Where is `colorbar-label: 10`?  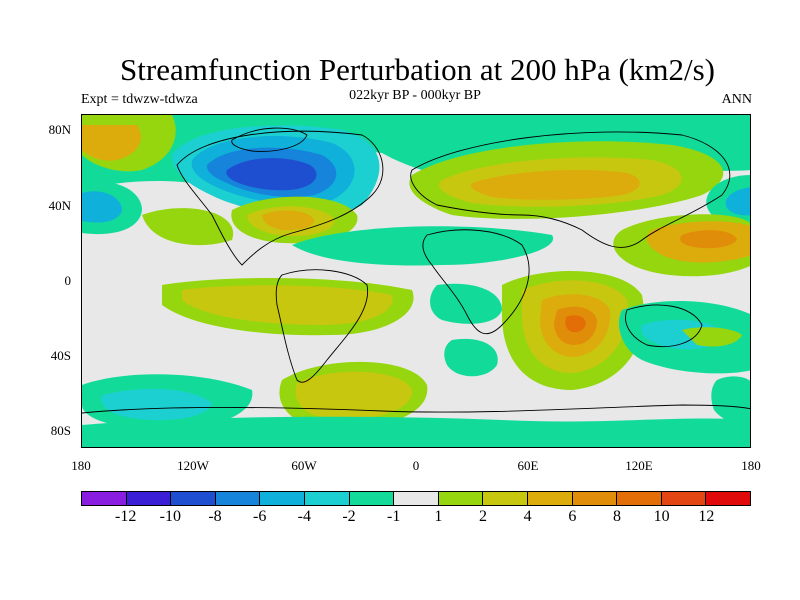 colorbar-label: 10 is located at coordinates (661, 516).